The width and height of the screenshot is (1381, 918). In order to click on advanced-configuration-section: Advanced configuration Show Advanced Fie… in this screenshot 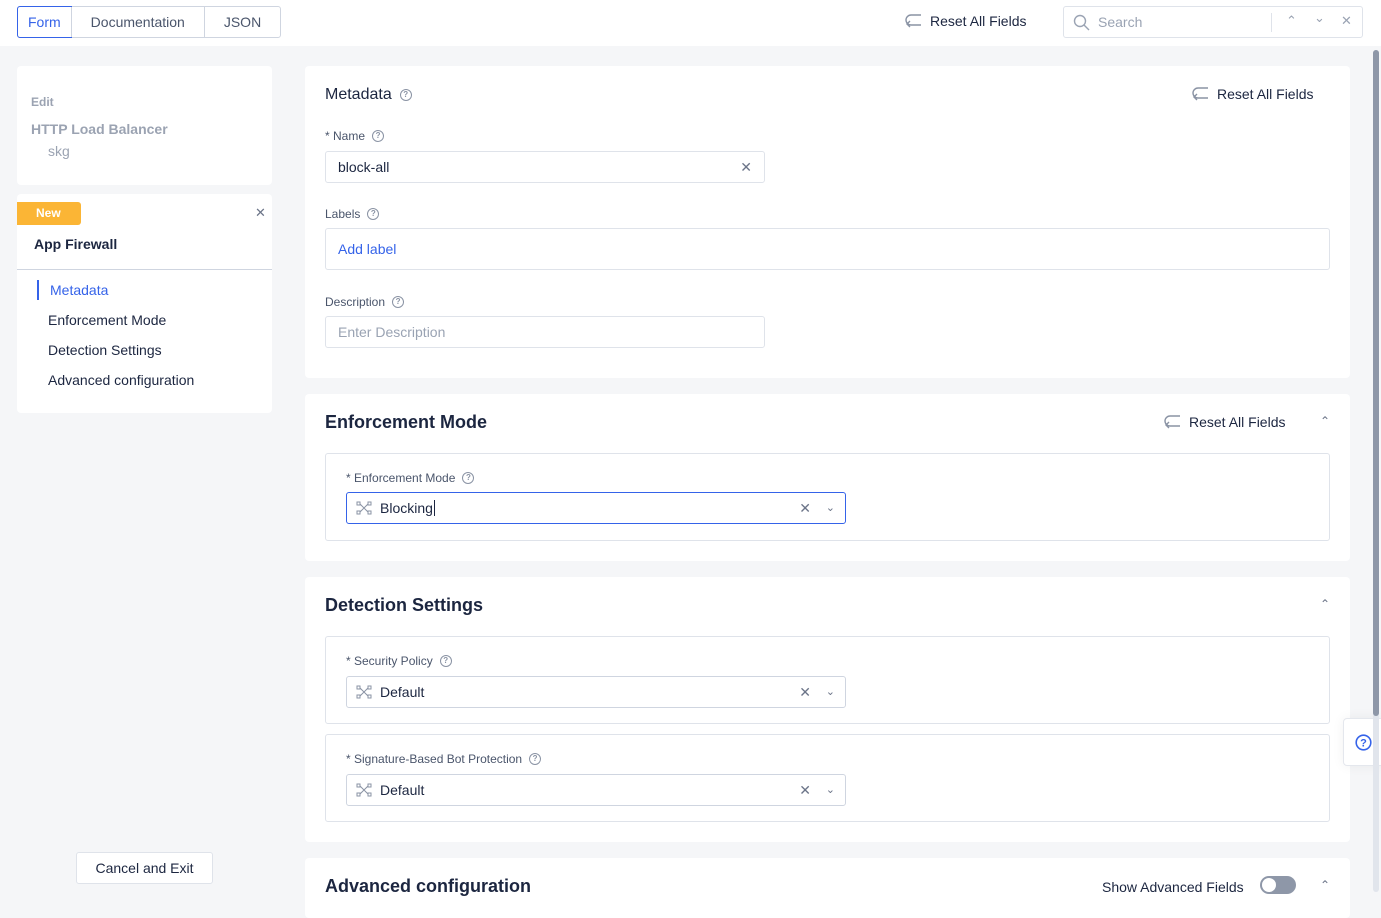, I will do `click(827, 888)`.